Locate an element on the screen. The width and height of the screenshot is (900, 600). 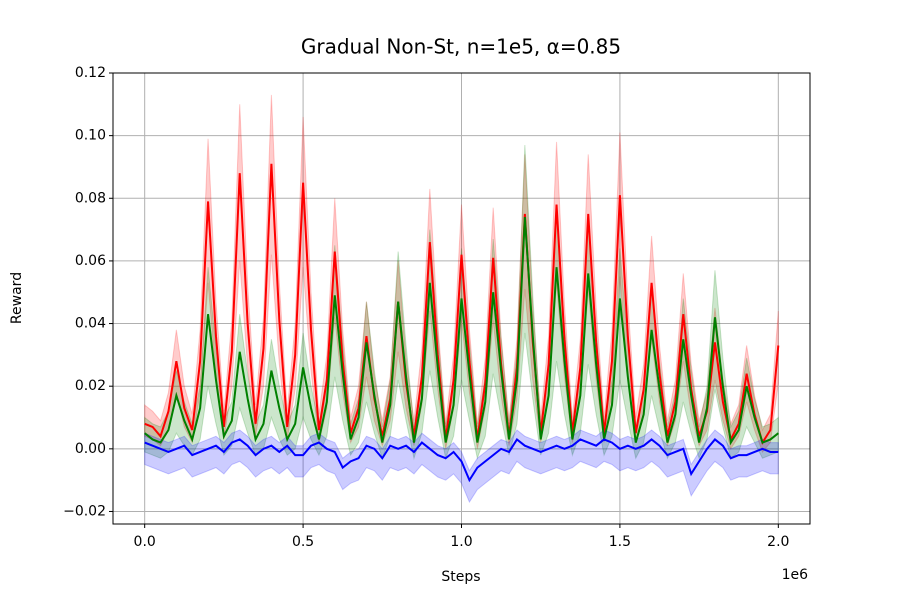
y-tick-label: 0.06 is located at coordinates (90, 261).